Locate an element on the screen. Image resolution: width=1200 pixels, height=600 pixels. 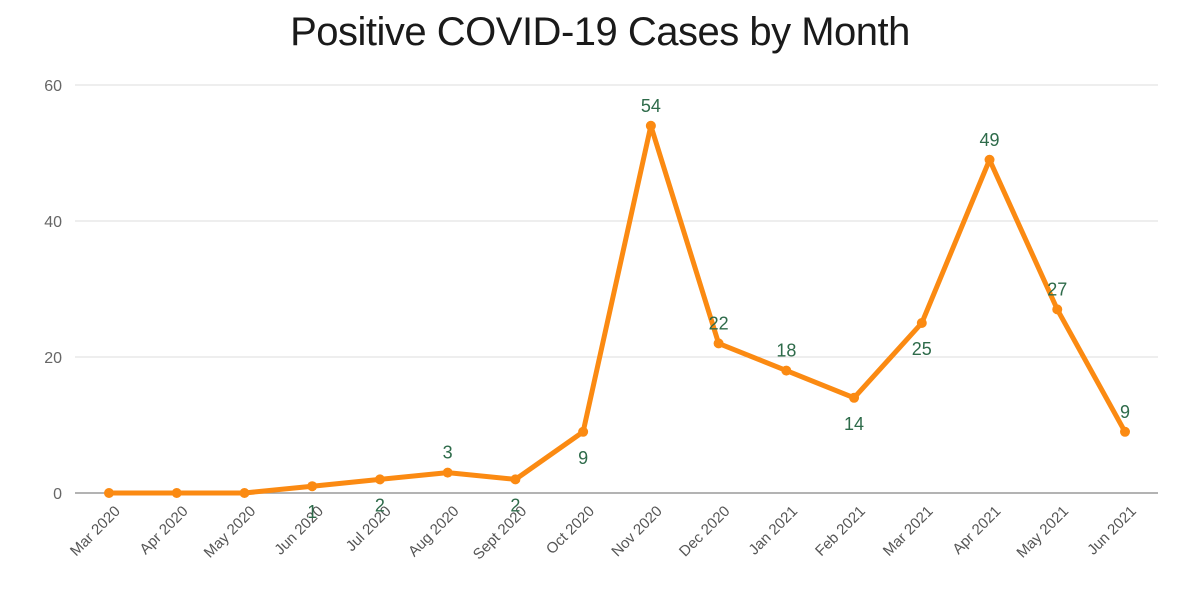
x-tick-label: Sept 2020 is located at coordinates (500, 533).